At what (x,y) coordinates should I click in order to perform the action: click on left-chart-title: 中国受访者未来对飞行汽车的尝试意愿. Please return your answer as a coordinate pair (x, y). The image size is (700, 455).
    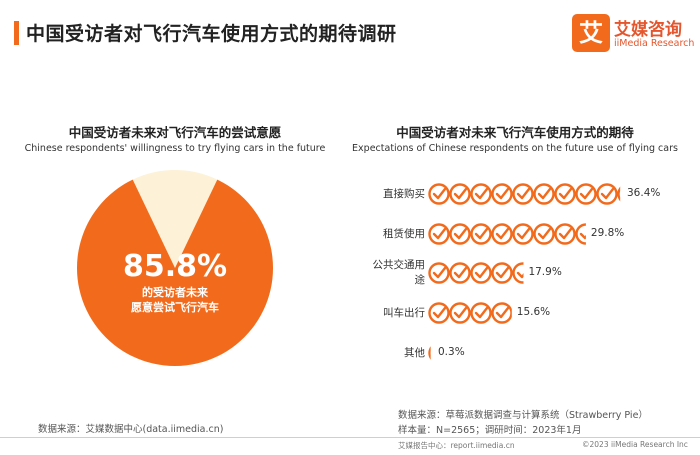
    Looking at the image, I should click on (175, 132).